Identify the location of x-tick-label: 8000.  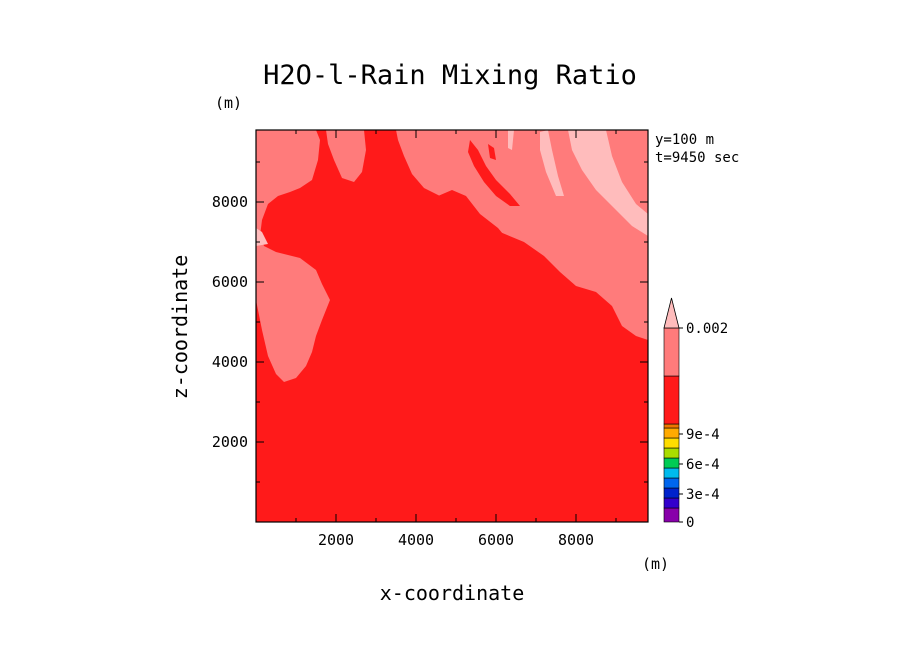
(576, 540).